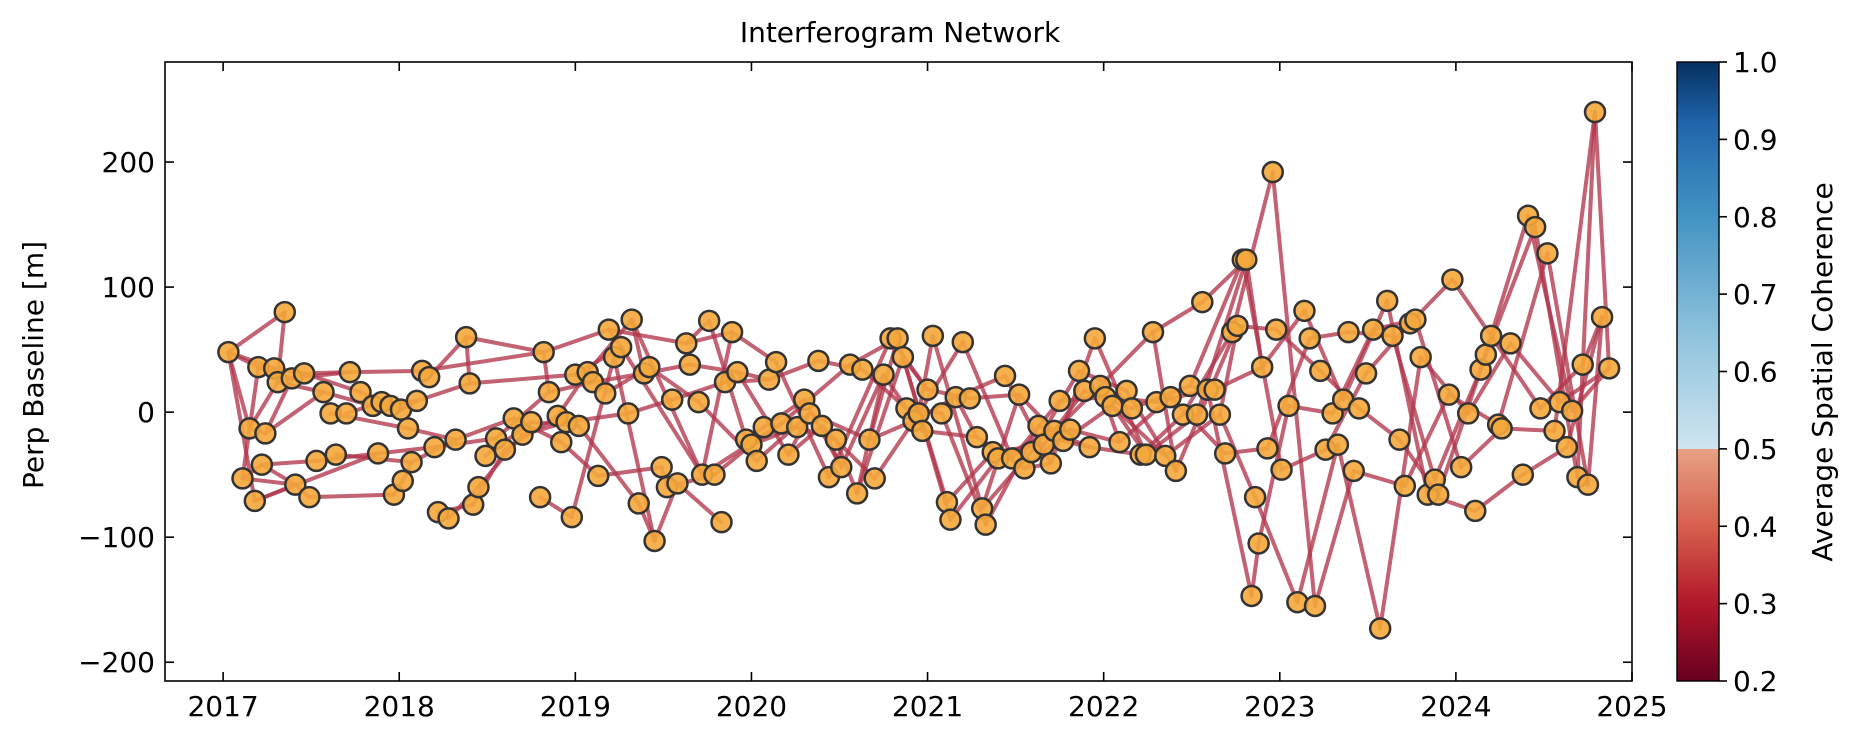 The height and width of the screenshot is (741, 1851). What do you see at coordinates (1103, 706) in the screenshot?
I see `x-tick-label: 2022` at bounding box center [1103, 706].